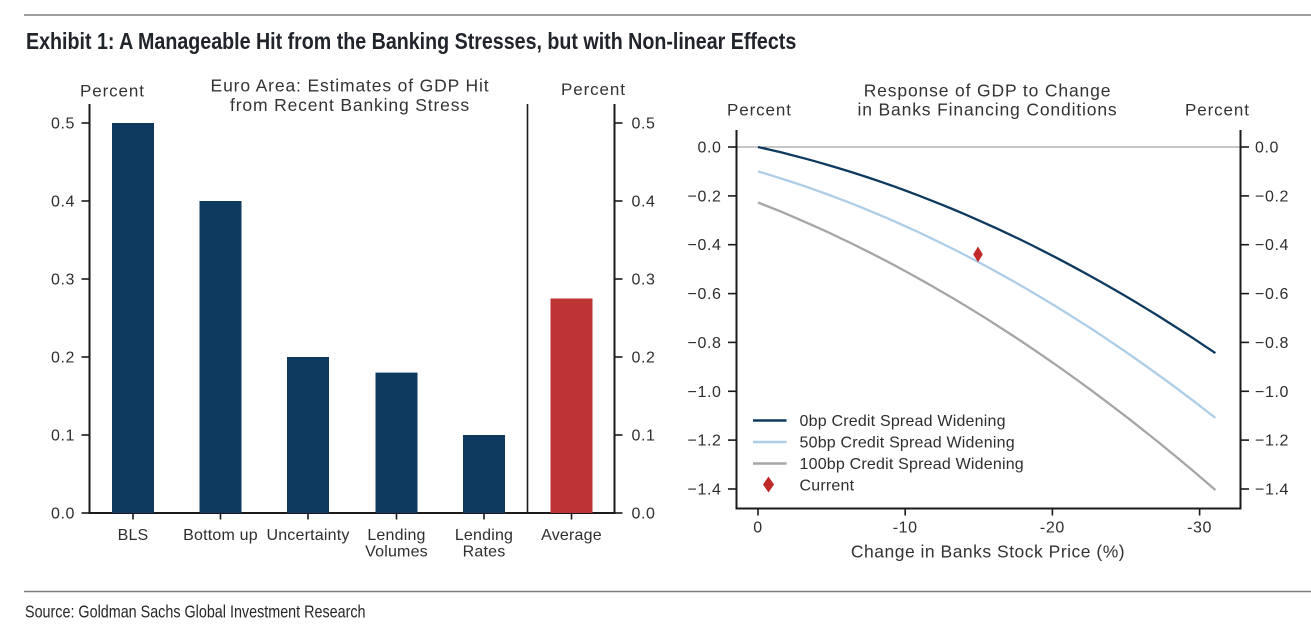 The height and width of the screenshot is (640, 1311). Describe the element at coordinates (1199, 528) in the screenshot. I see `svg-text: -30` at that location.